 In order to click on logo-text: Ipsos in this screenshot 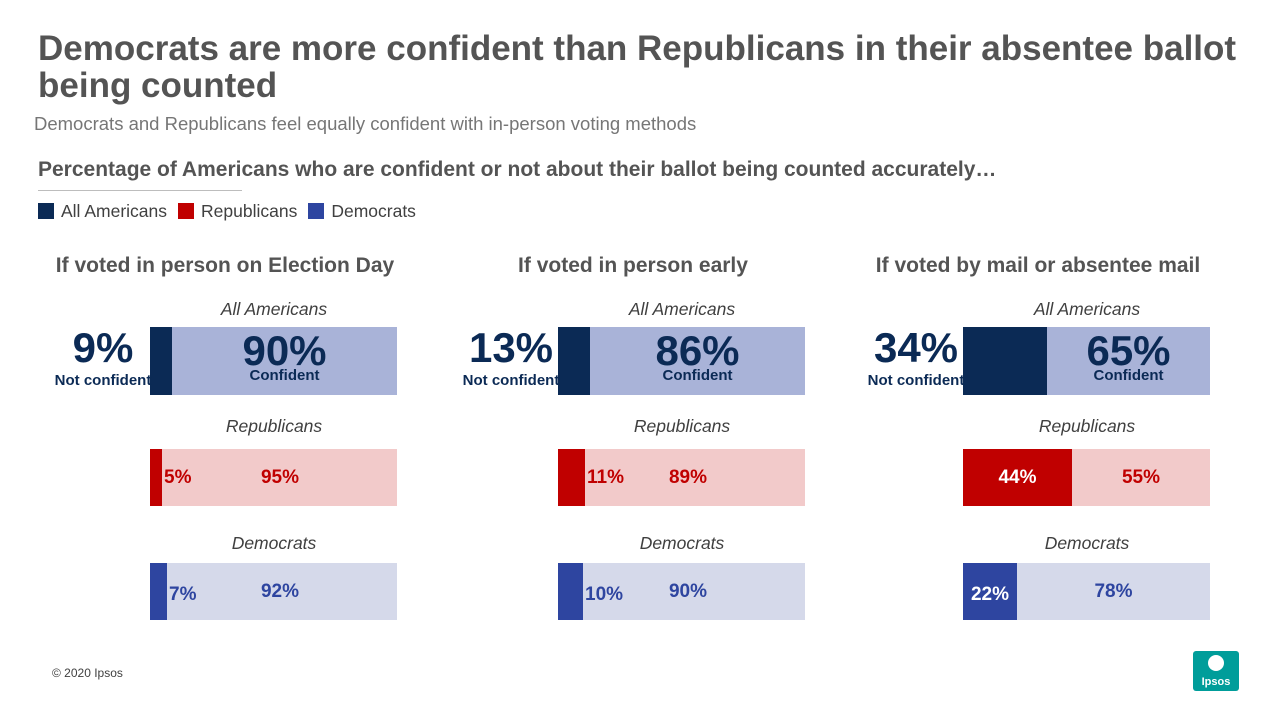, I will do `click(1216, 682)`.